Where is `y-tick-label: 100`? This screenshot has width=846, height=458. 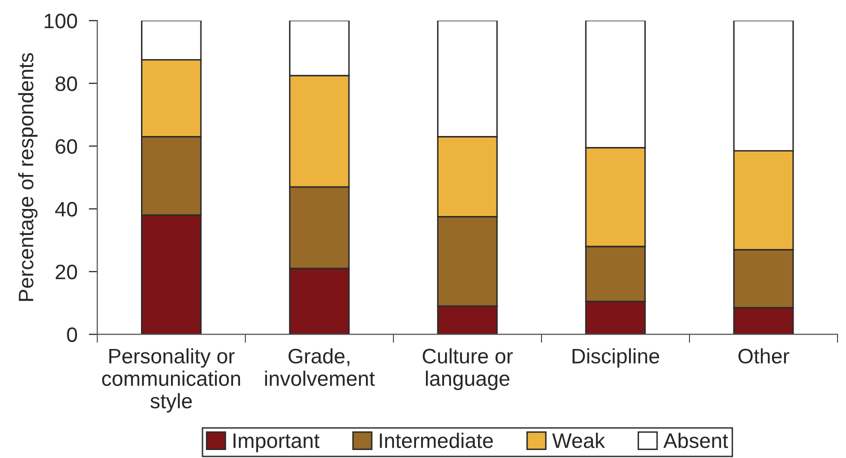
y-tick-label: 100 is located at coordinates (61, 21).